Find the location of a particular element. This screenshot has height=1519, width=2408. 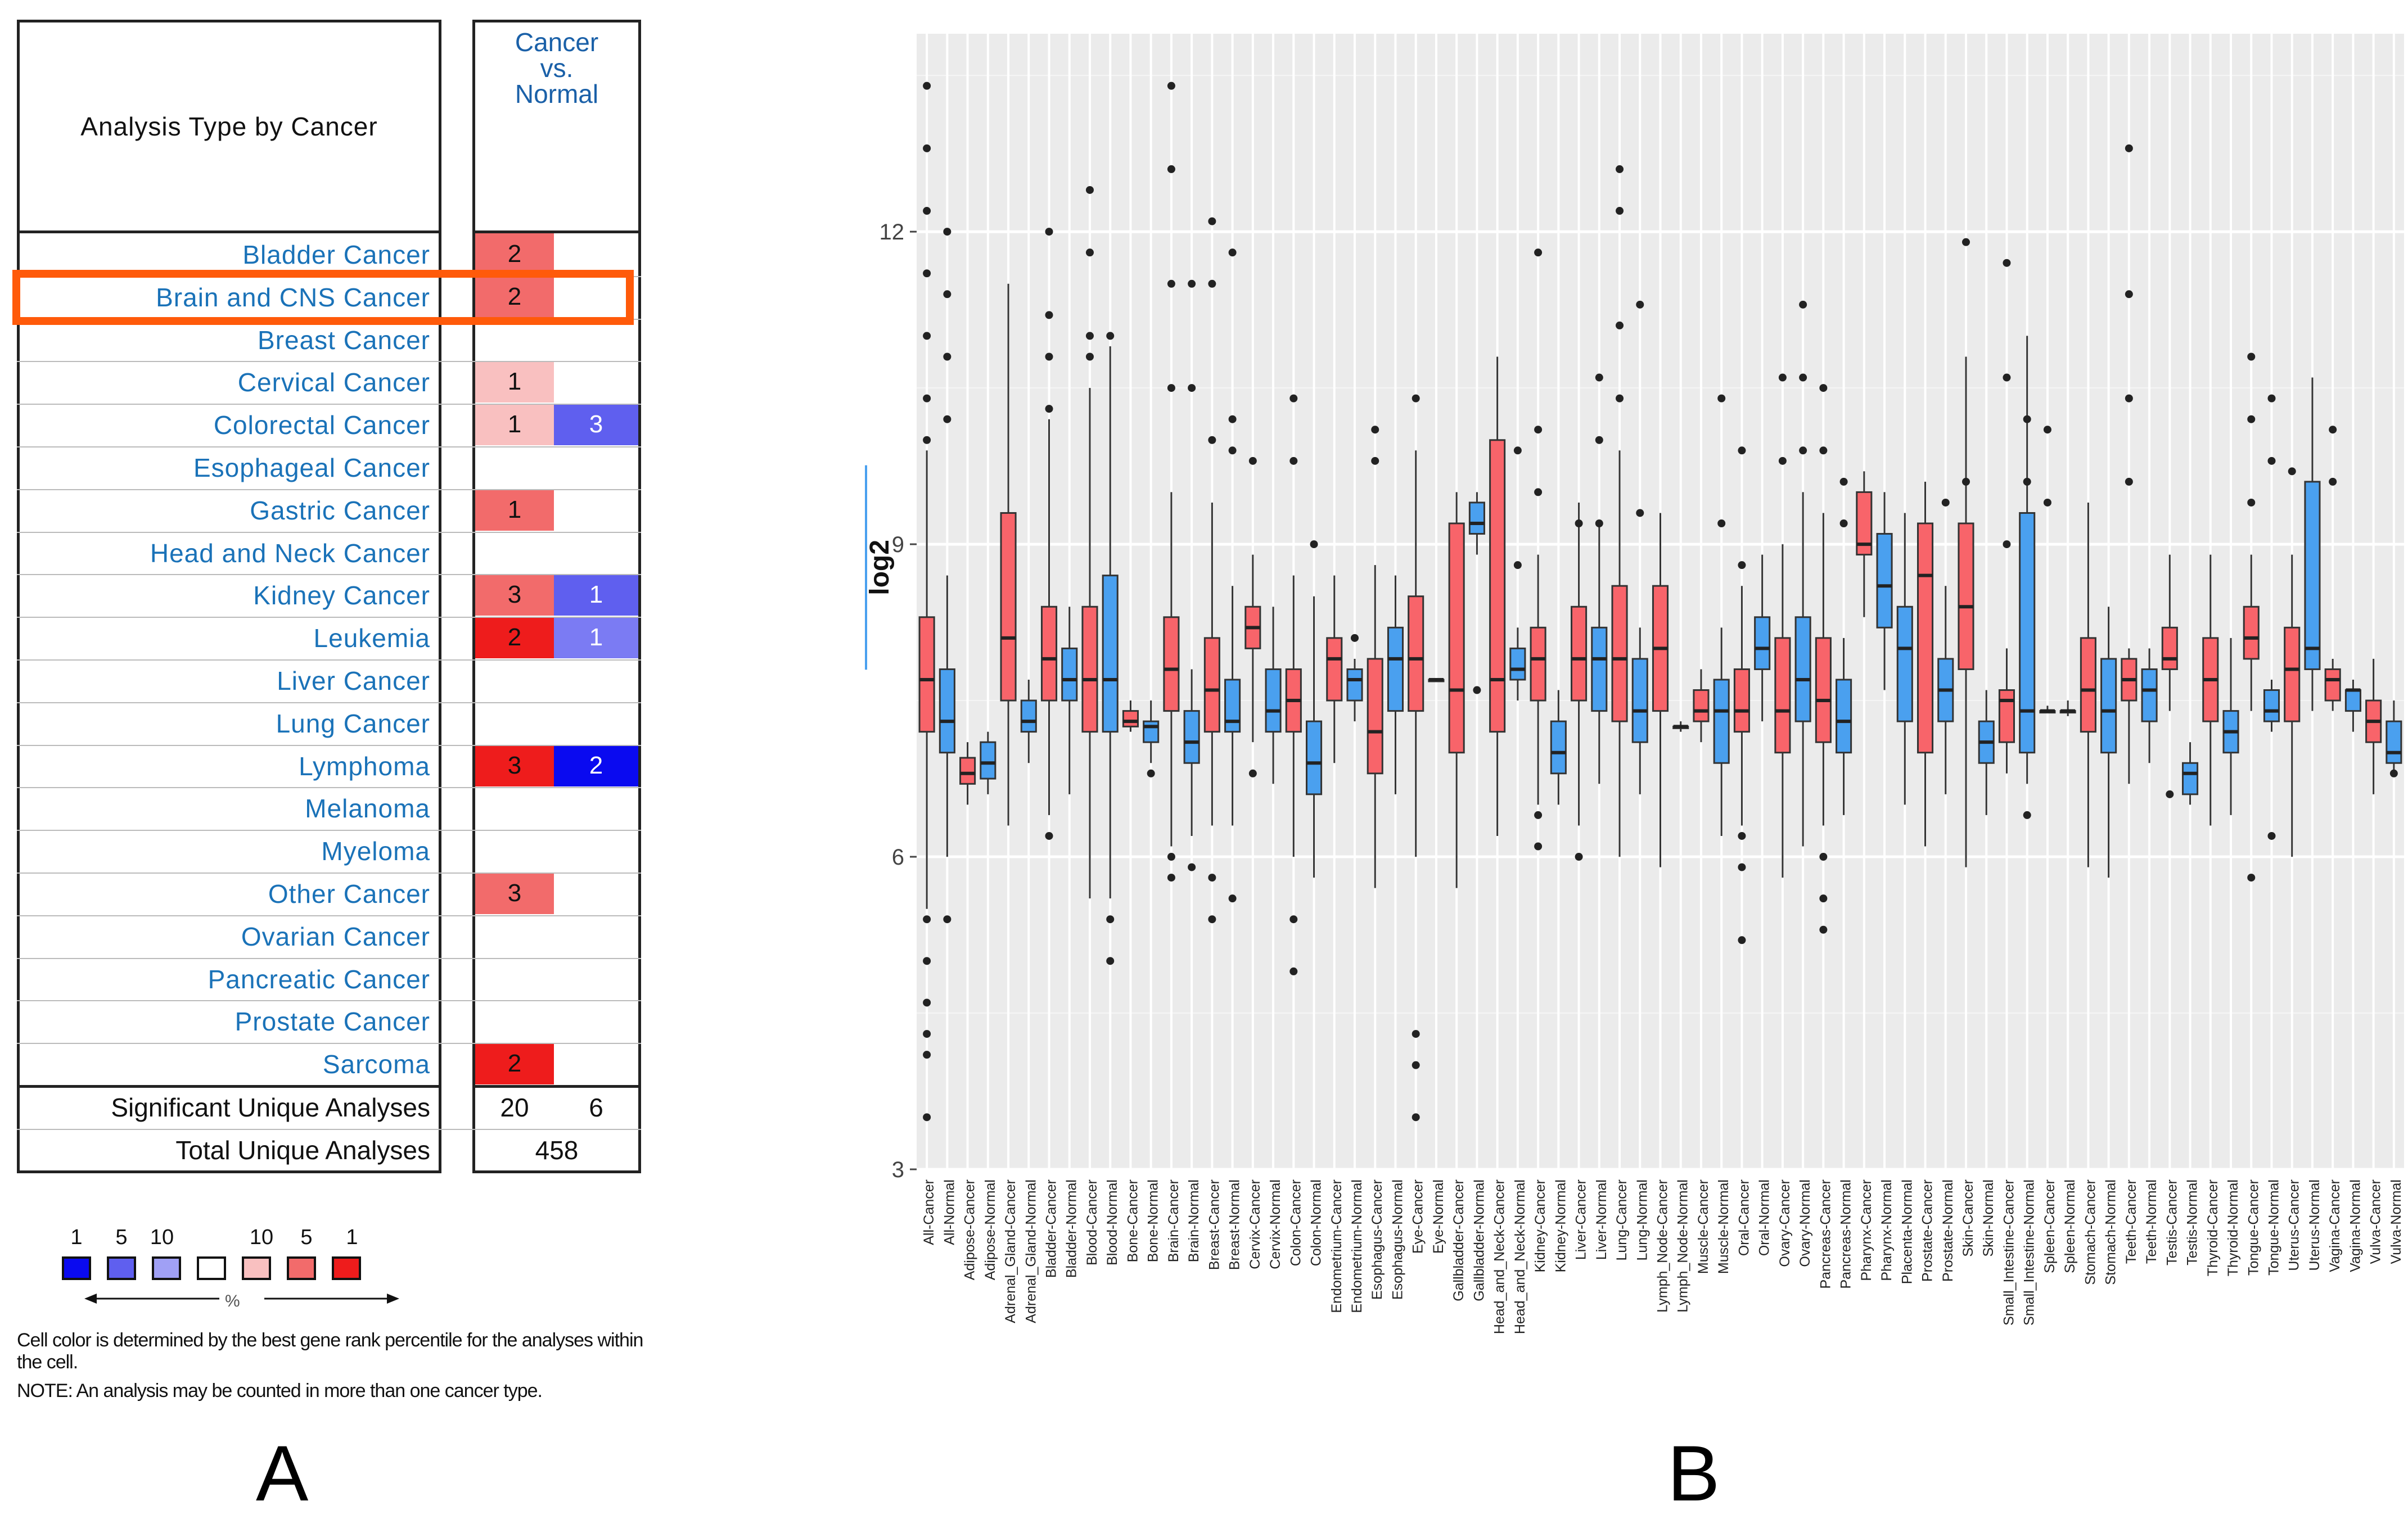

row-separator is located at coordinates (329, 575).